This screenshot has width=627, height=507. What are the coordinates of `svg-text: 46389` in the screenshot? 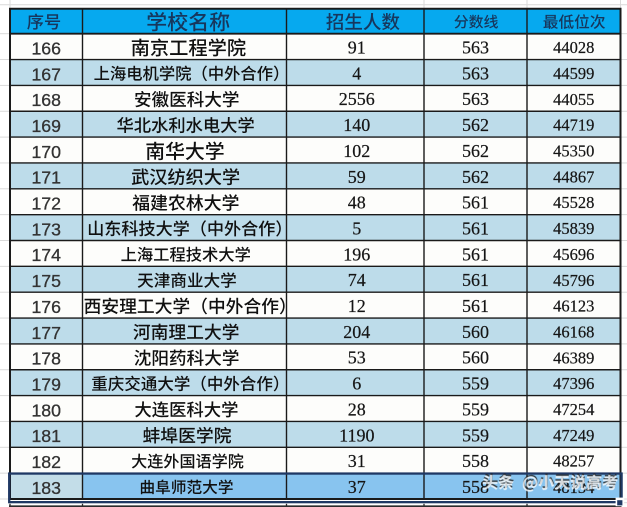 It's located at (573, 357).